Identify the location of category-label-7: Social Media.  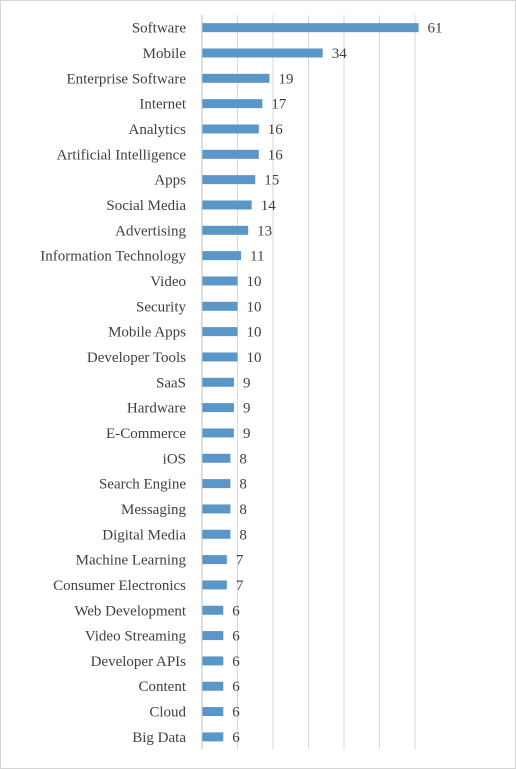
(146, 206).